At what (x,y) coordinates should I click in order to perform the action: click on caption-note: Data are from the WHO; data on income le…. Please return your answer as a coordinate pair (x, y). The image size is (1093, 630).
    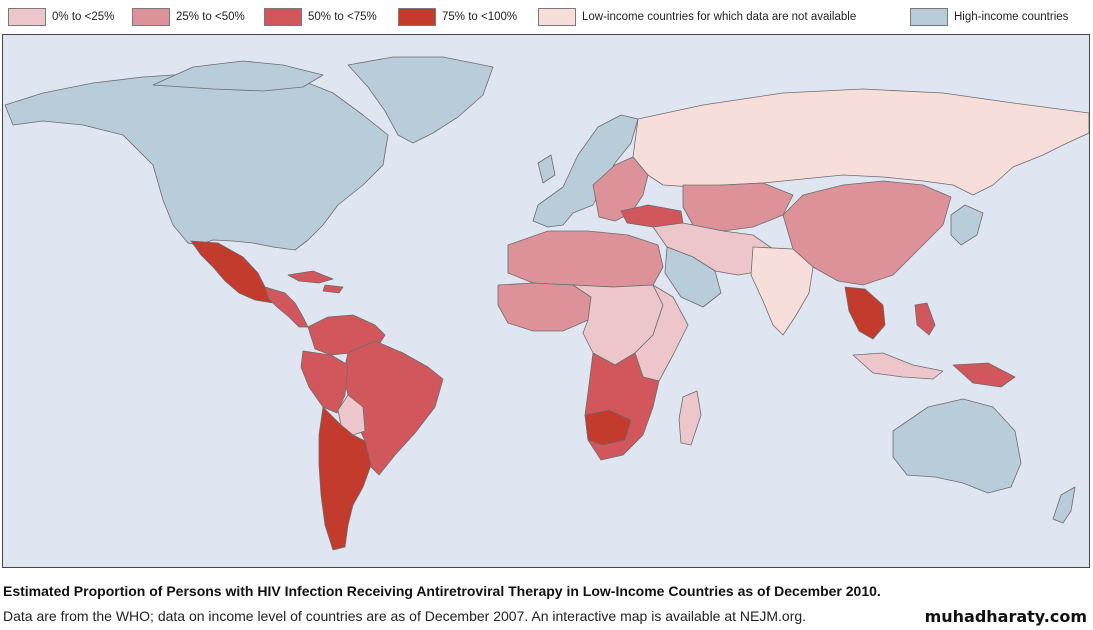
    Looking at the image, I should click on (405, 616).